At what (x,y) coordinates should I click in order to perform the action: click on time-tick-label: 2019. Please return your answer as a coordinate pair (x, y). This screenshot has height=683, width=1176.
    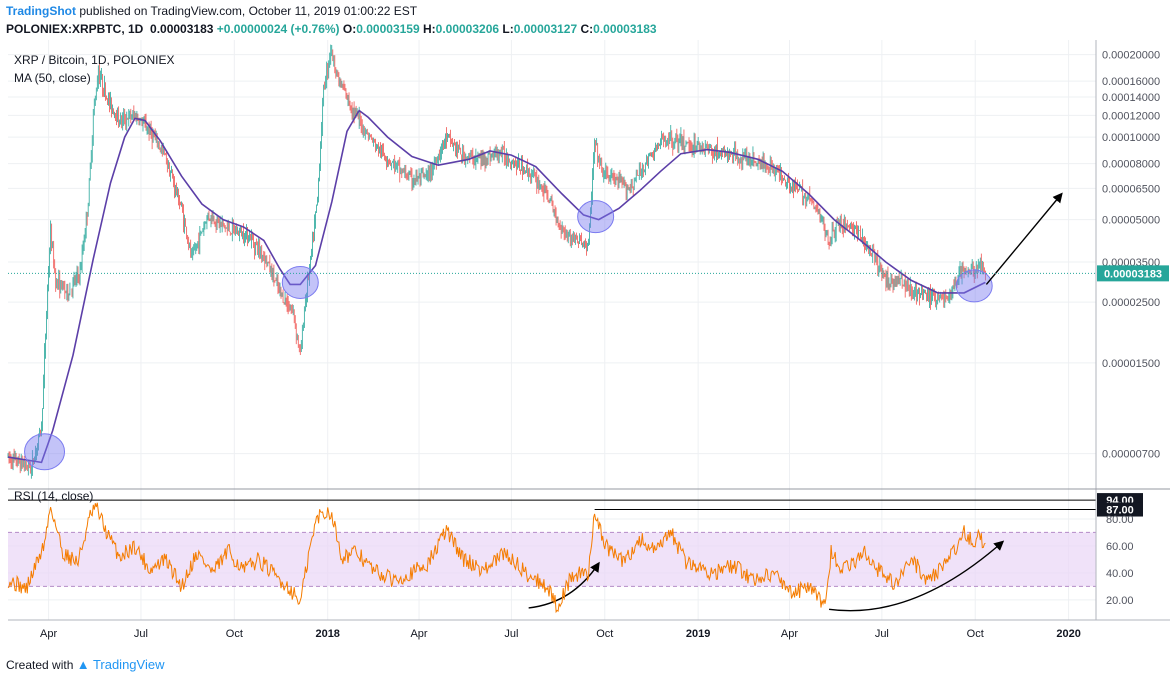
    Looking at the image, I should click on (698, 634).